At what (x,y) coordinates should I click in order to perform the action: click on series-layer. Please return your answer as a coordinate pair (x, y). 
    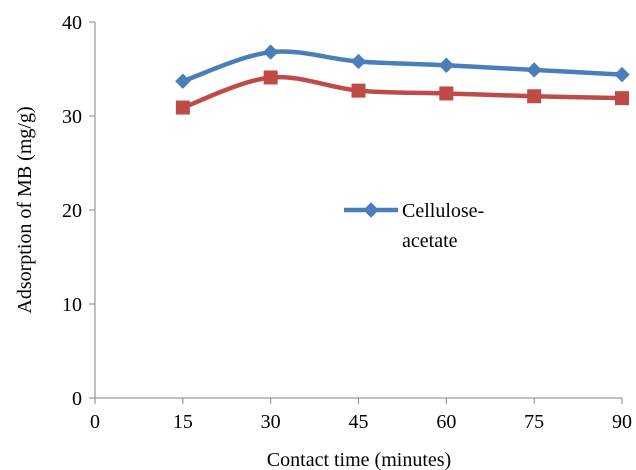
    Looking at the image, I should click on (402, 79).